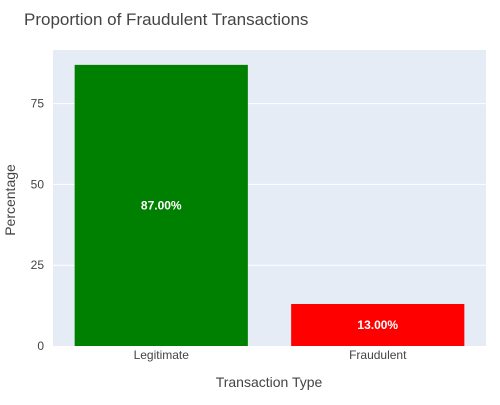 The image size is (500, 405). I want to click on x-axis-title: Transaction Type, so click(269, 382).